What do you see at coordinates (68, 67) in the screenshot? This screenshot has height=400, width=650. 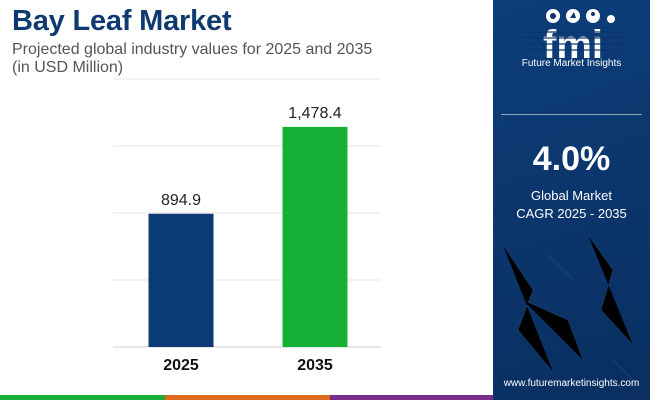 I see `subtitle-line-2: (in USD Million)` at bounding box center [68, 67].